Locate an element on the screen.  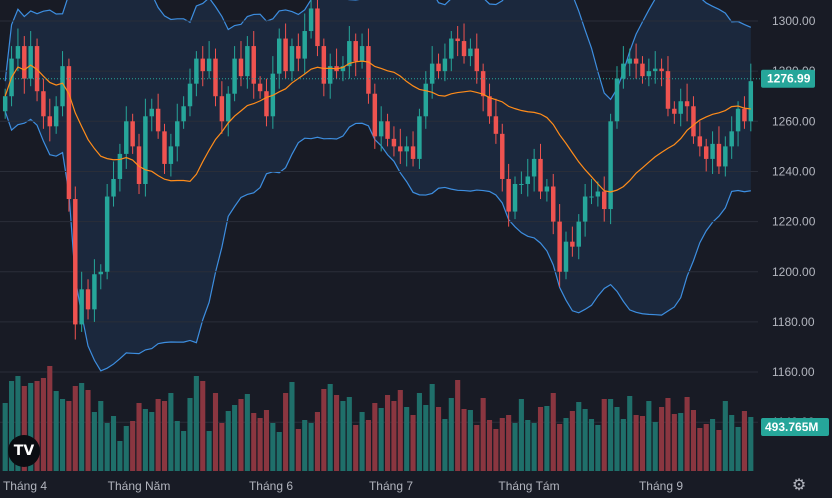
x-axis-tick-label: Tháng 4 is located at coordinates (25, 486).